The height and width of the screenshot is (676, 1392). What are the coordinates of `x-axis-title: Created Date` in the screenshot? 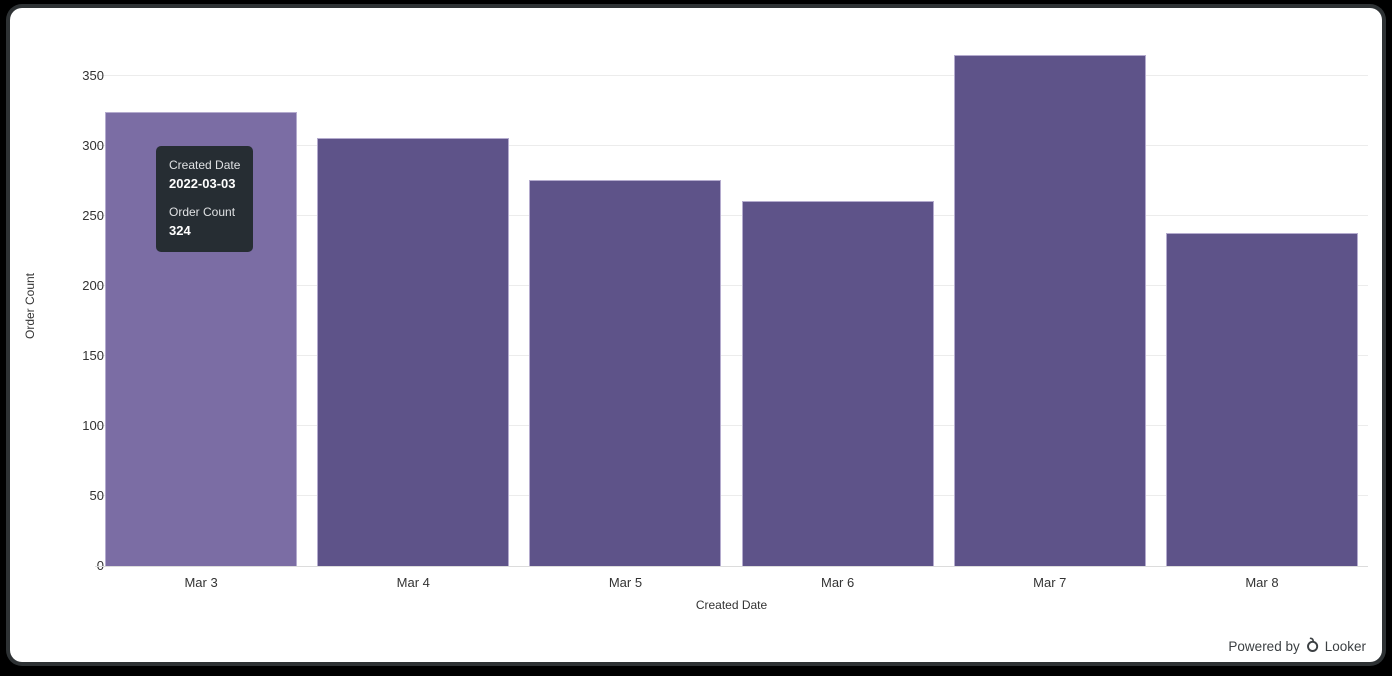 It's located at (731, 605).